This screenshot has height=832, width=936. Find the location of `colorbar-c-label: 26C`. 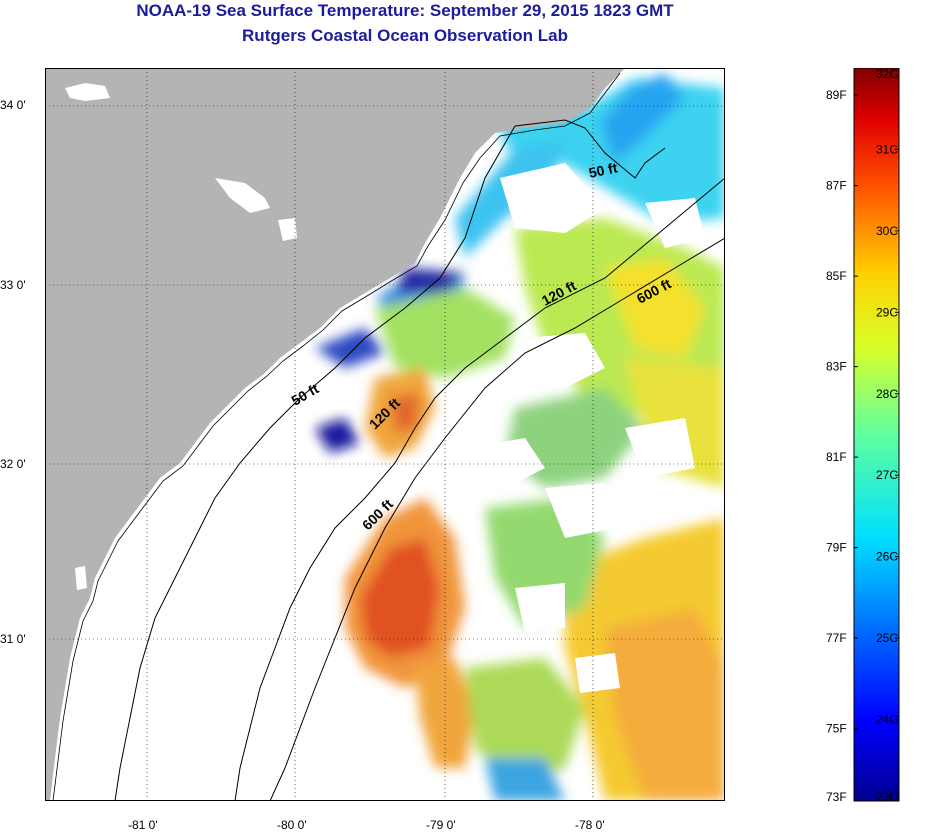

colorbar-c-label: 26C is located at coordinates (887, 557).